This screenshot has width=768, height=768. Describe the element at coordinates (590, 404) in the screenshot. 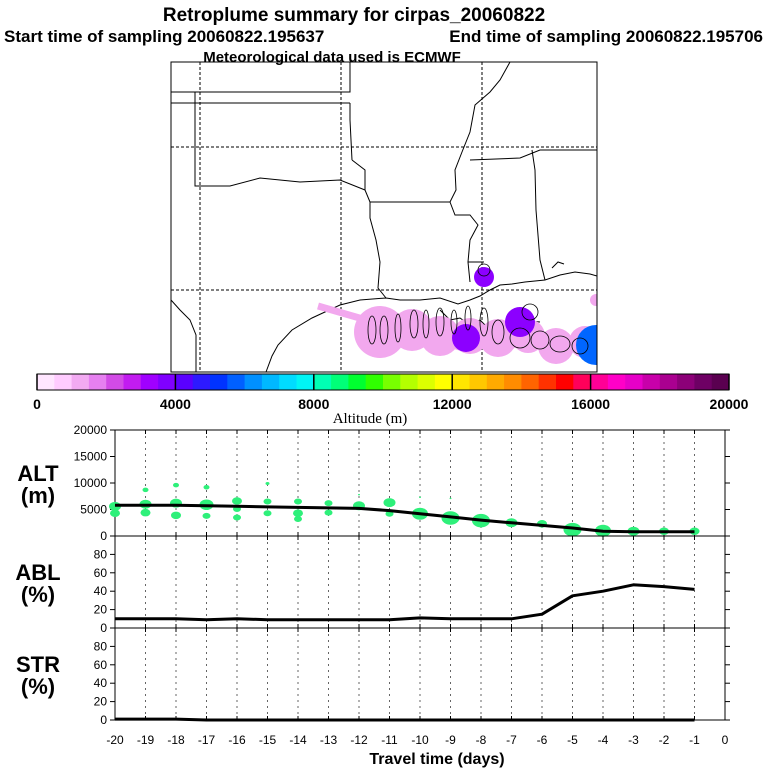

I see `colorbar-tick-label: 16000` at that location.